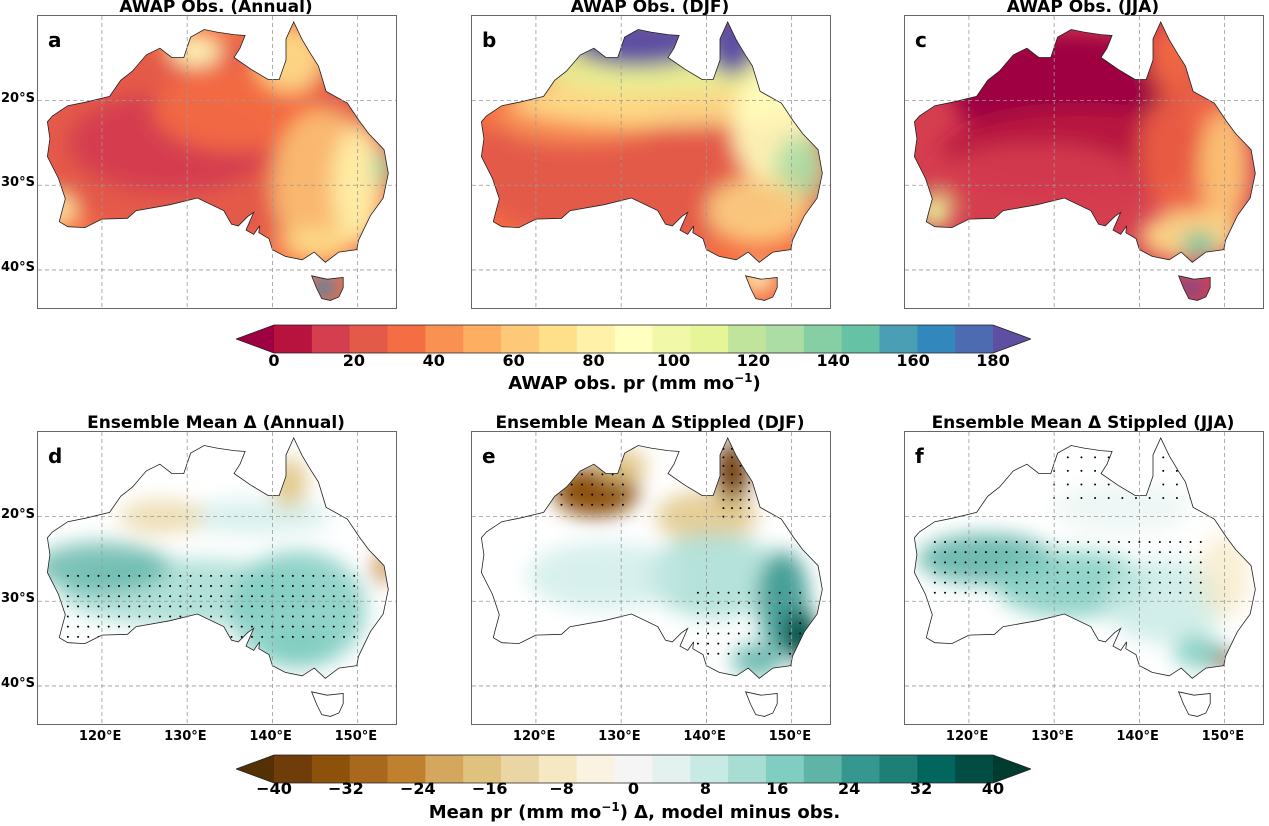  I want to click on panel-title: AWAP Obs. (DJF), so click(650, 8).